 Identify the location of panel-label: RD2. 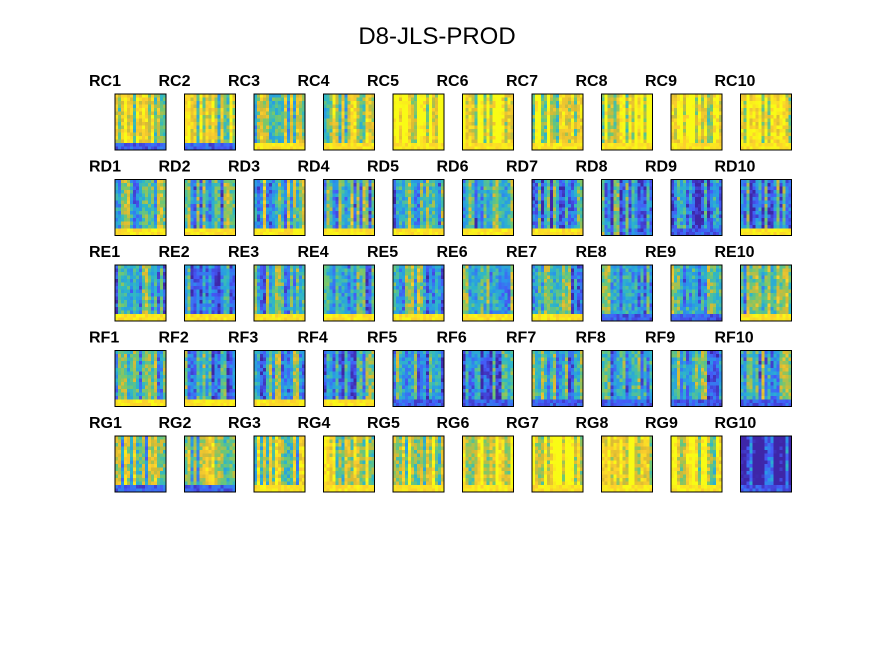
(175, 167).